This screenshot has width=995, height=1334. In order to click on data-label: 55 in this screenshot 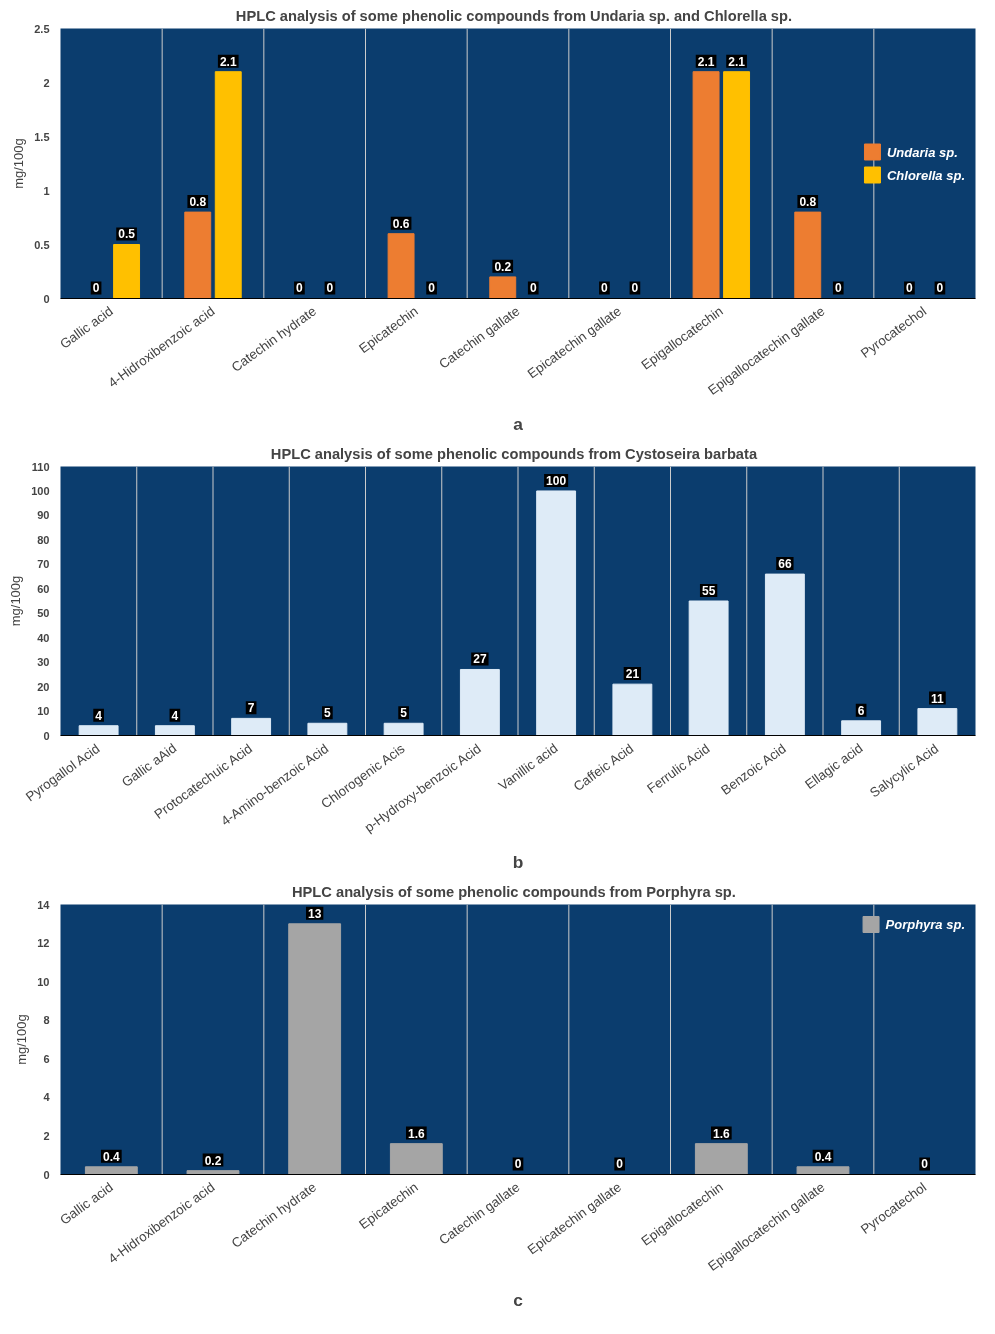, I will do `click(708, 590)`.